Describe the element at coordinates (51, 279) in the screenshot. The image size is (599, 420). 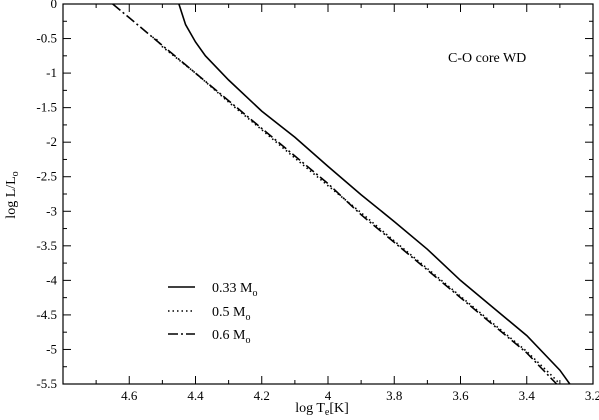
I see `y-tick-label-8: -4` at that location.